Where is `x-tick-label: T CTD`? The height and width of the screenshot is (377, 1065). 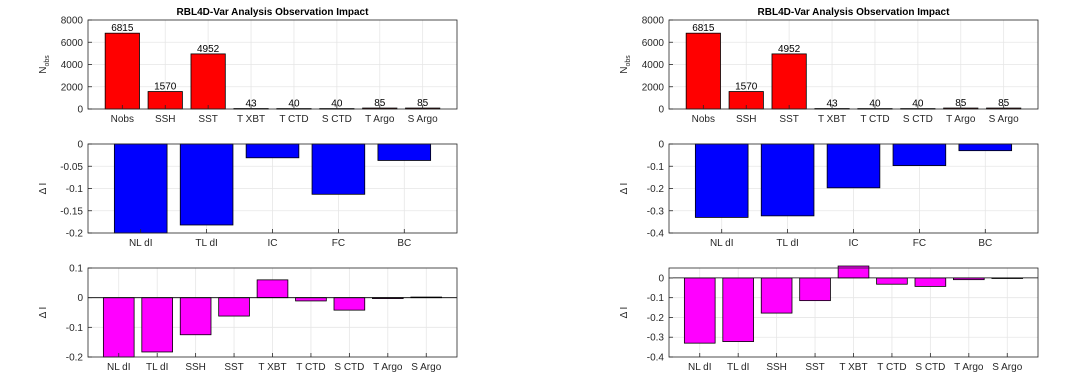
x-tick-label: T CTD is located at coordinates (874, 119).